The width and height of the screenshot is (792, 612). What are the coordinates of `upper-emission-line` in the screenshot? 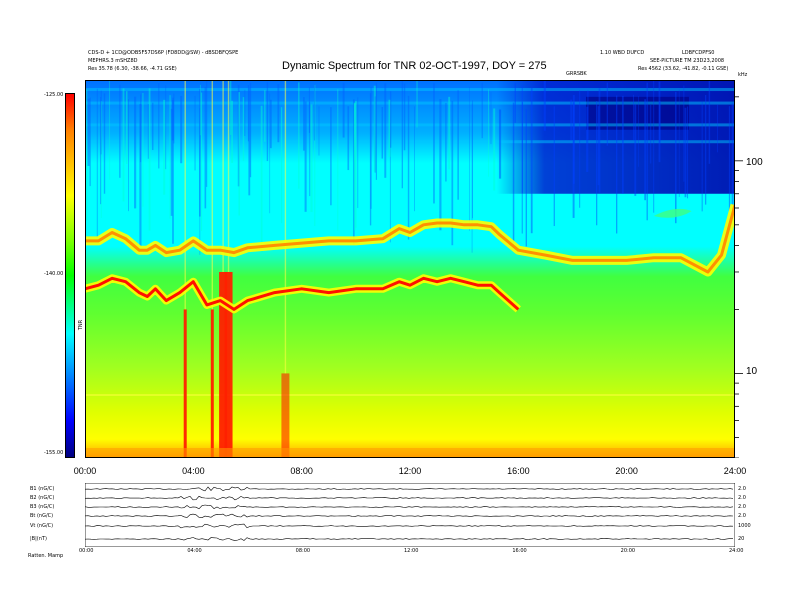 It's located at (410, 239).